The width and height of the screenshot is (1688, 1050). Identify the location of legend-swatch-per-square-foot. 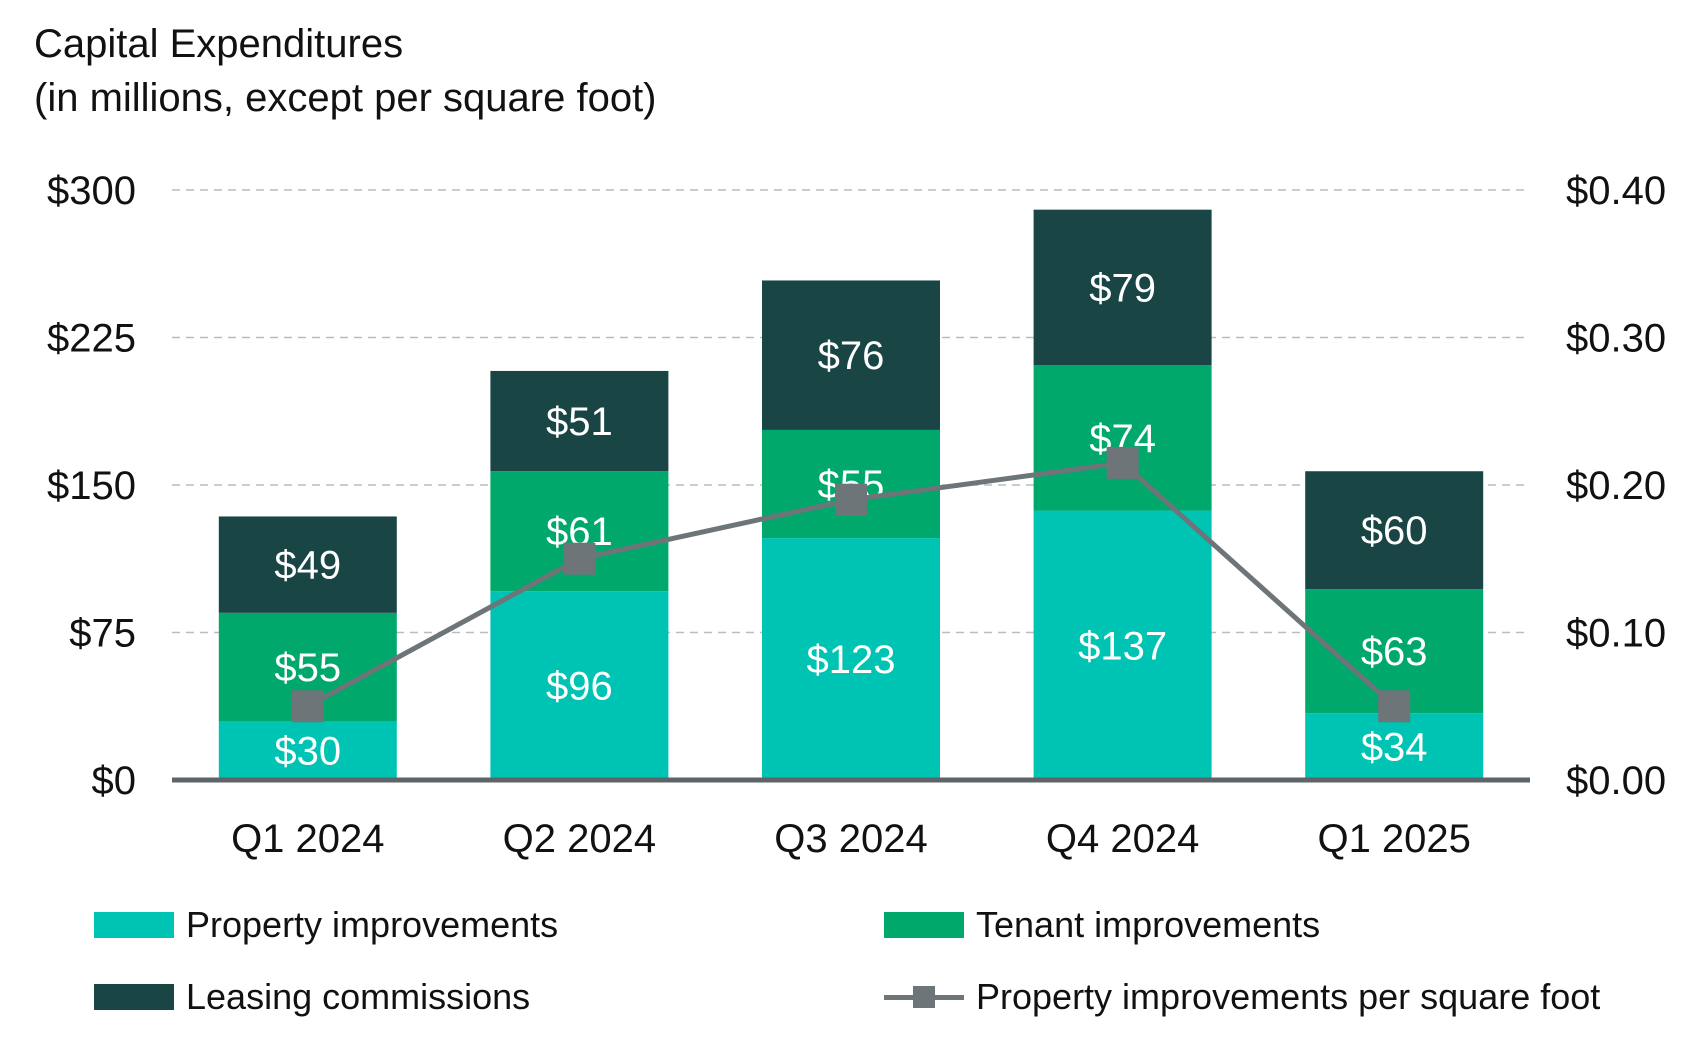
(924, 997).